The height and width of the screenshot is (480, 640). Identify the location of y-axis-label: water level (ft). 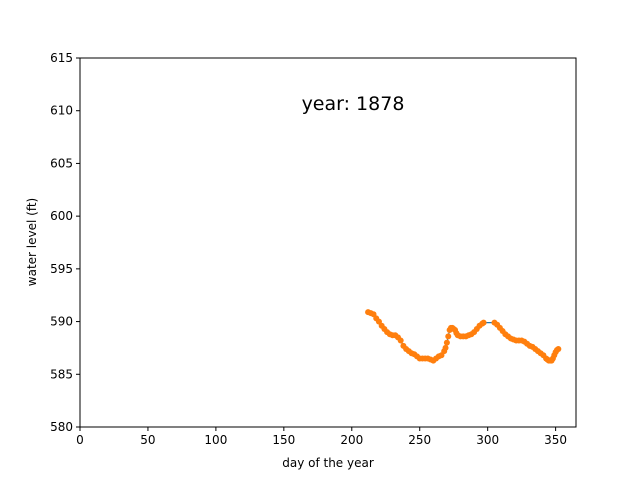
(32, 242).